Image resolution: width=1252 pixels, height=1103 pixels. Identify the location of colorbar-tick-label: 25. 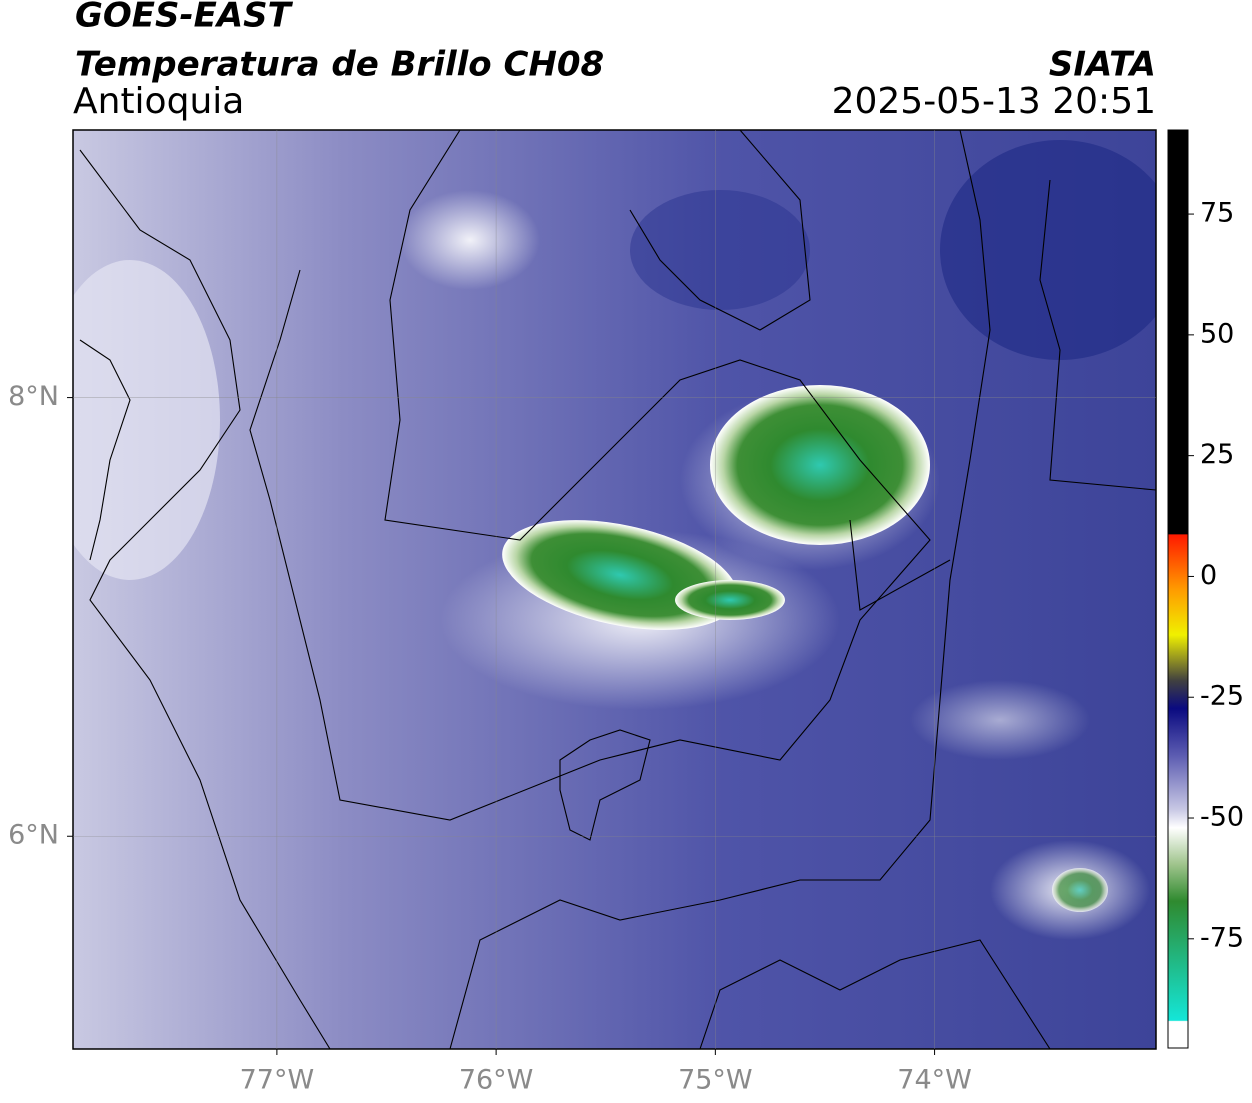
(1217, 454).